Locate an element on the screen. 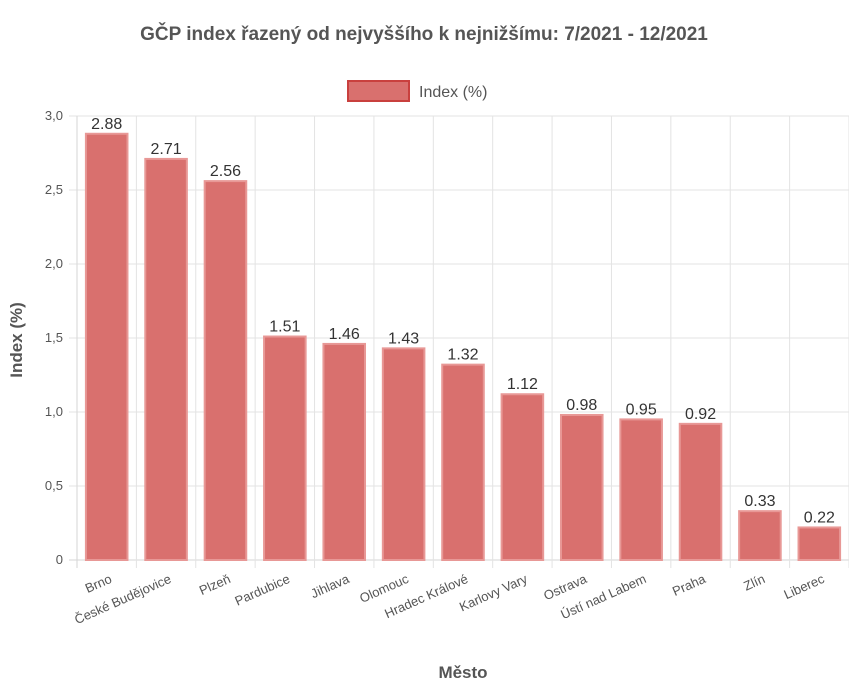 This screenshot has width=849, height=690. y-axis-title: Index (%) is located at coordinates (16, 340).